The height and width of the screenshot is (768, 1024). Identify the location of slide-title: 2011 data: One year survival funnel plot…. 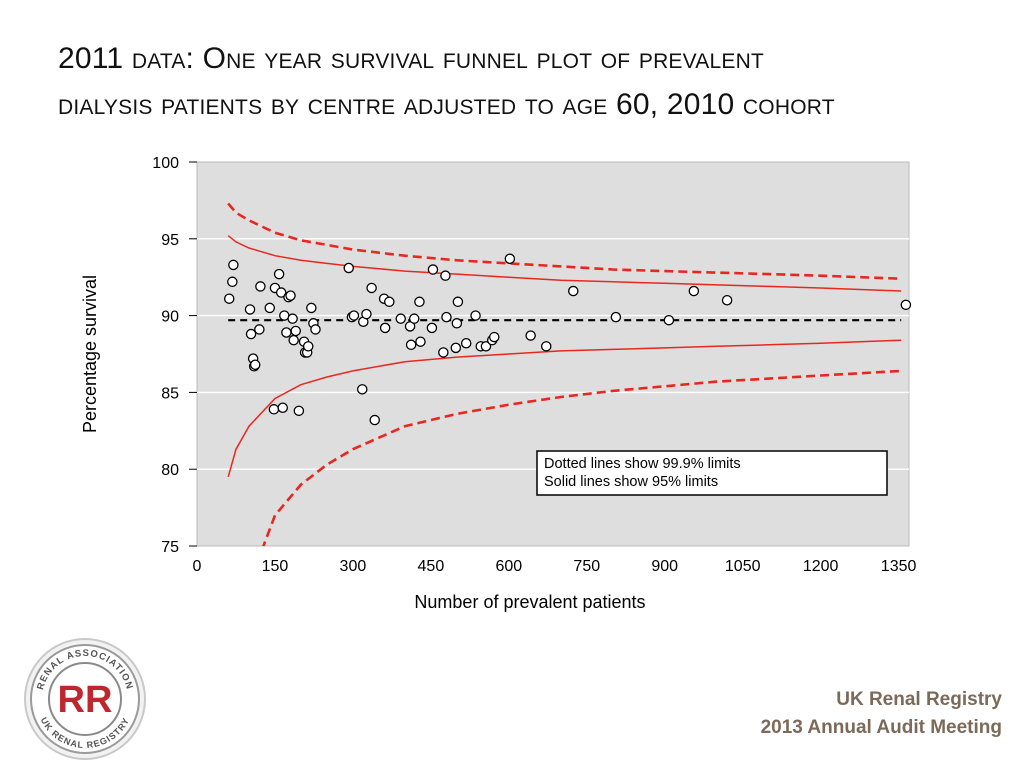
(528, 82).